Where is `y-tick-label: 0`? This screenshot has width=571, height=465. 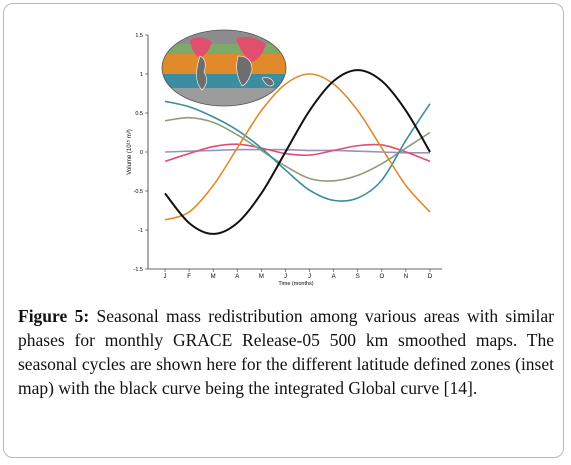
y-tick-label: 0 is located at coordinates (141, 153).